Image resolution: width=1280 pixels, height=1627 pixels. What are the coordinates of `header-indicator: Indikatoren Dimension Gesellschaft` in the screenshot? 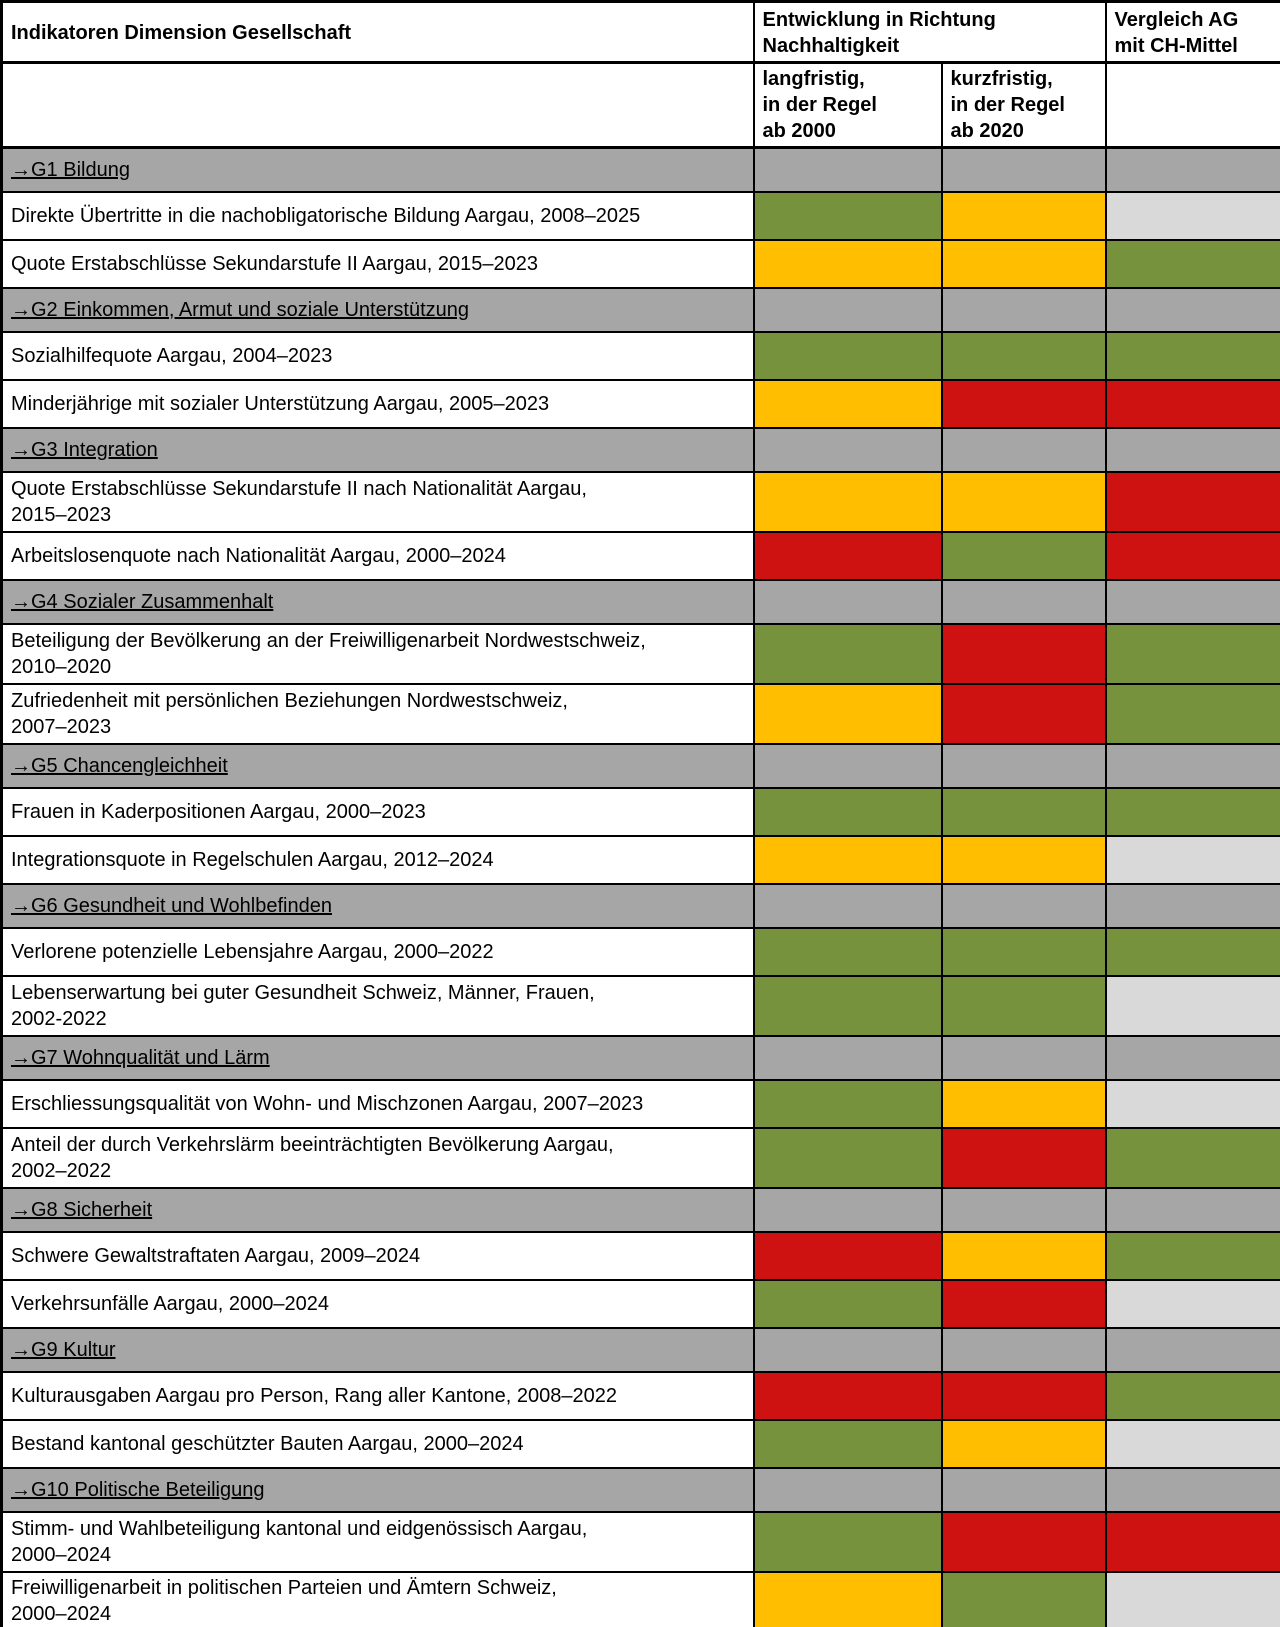 It's located at (377, 32).